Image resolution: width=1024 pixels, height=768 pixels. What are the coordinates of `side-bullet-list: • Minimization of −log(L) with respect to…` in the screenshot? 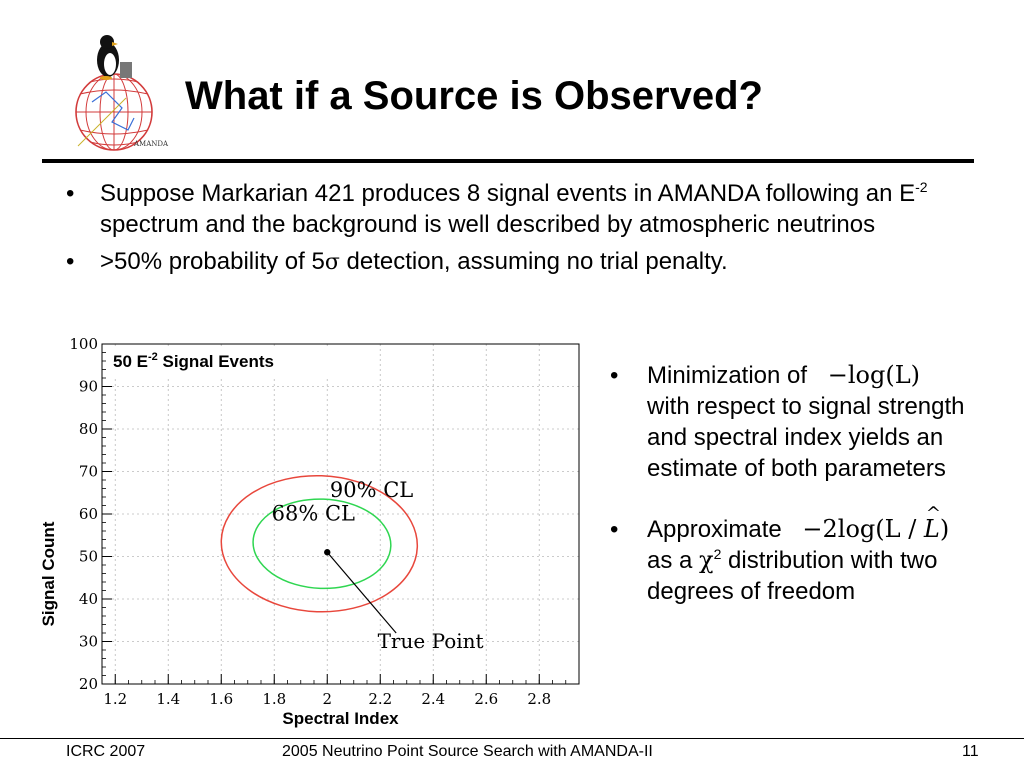 It's located at (810, 483).